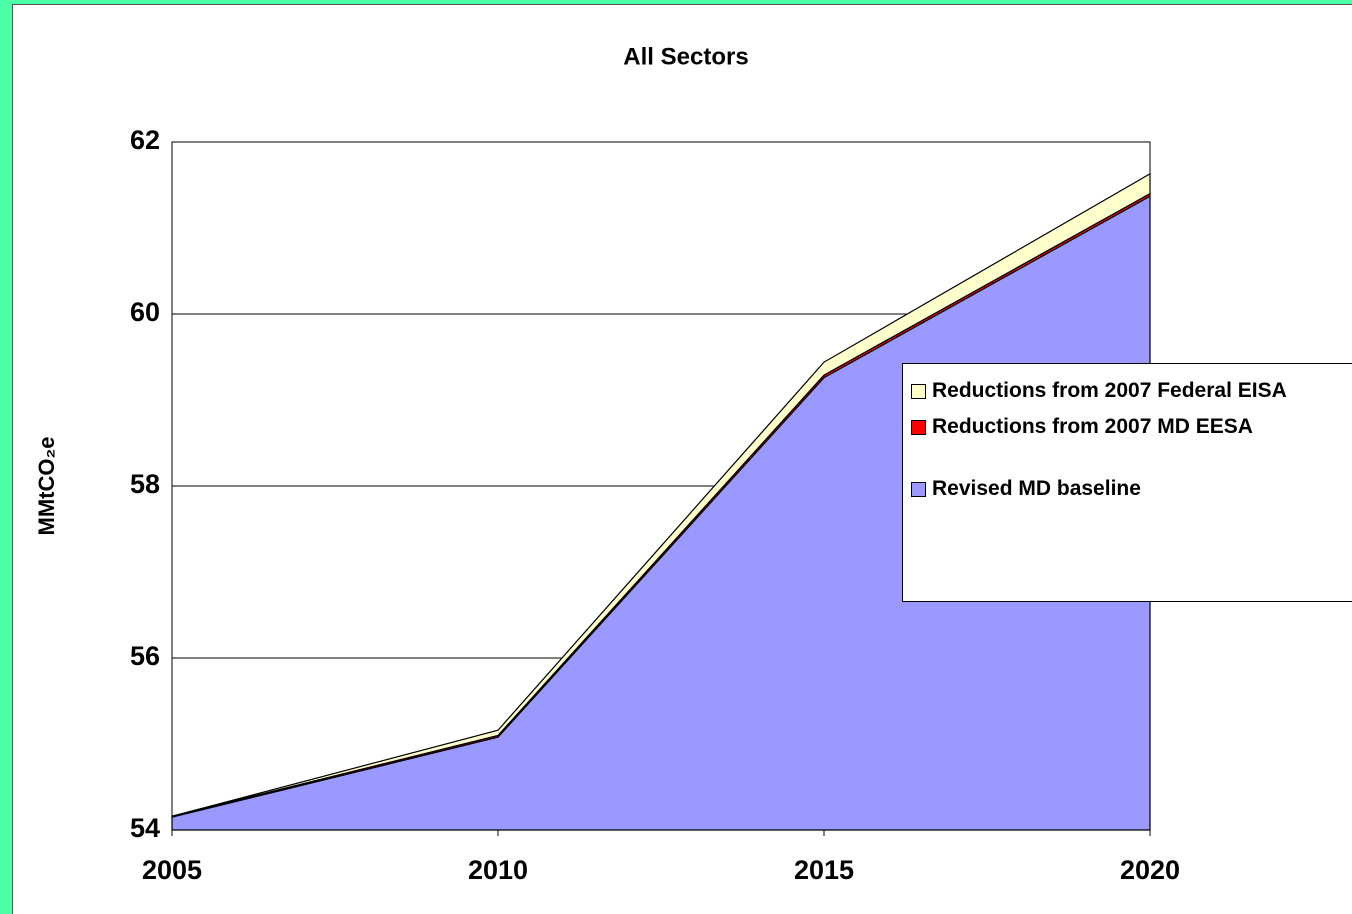 Image resolution: width=1352 pixels, height=914 pixels. Describe the element at coordinates (824, 870) in the screenshot. I see `x-tick-label: 2015` at that location.